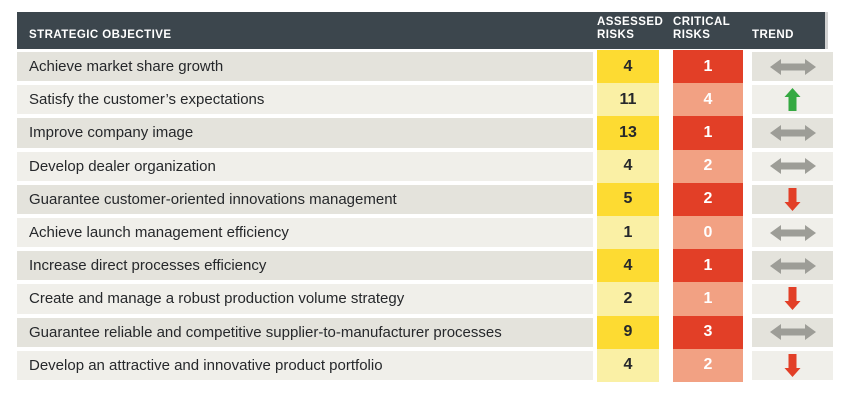 The width and height of the screenshot is (846, 403). What do you see at coordinates (305, 67) in the screenshot?
I see `objective-cell: Achieve market share growth` at bounding box center [305, 67].